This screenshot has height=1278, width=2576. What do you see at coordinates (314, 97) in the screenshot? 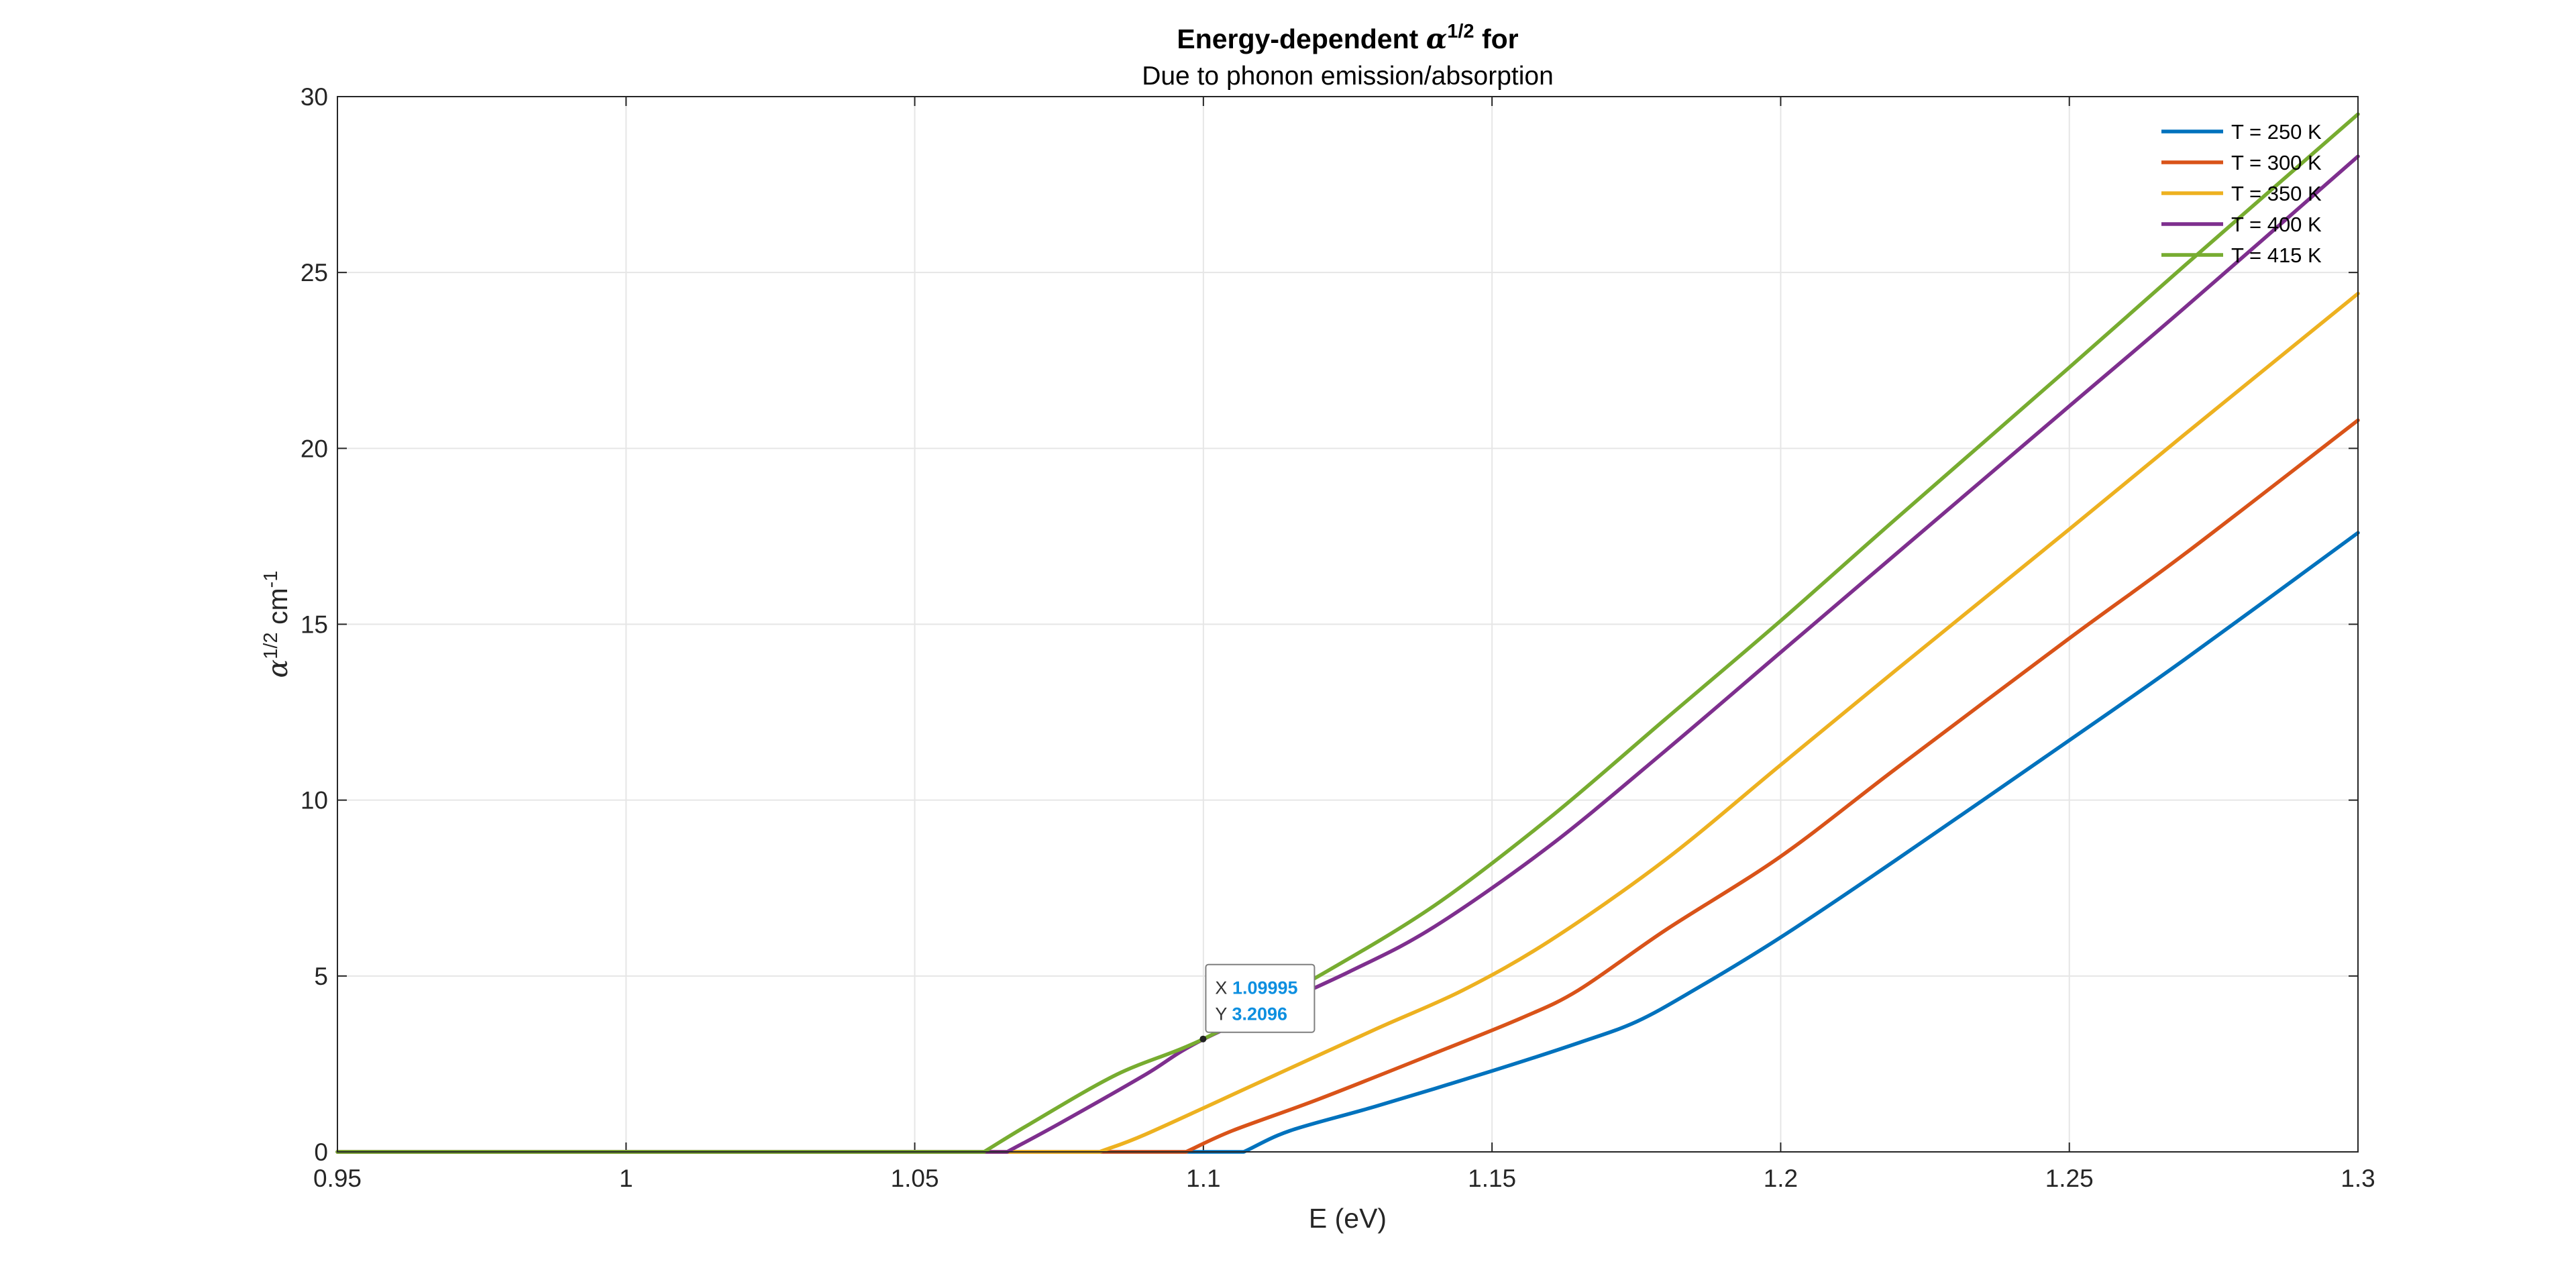
I see `y-tick-label: 30` at bounding box center [314, 97].